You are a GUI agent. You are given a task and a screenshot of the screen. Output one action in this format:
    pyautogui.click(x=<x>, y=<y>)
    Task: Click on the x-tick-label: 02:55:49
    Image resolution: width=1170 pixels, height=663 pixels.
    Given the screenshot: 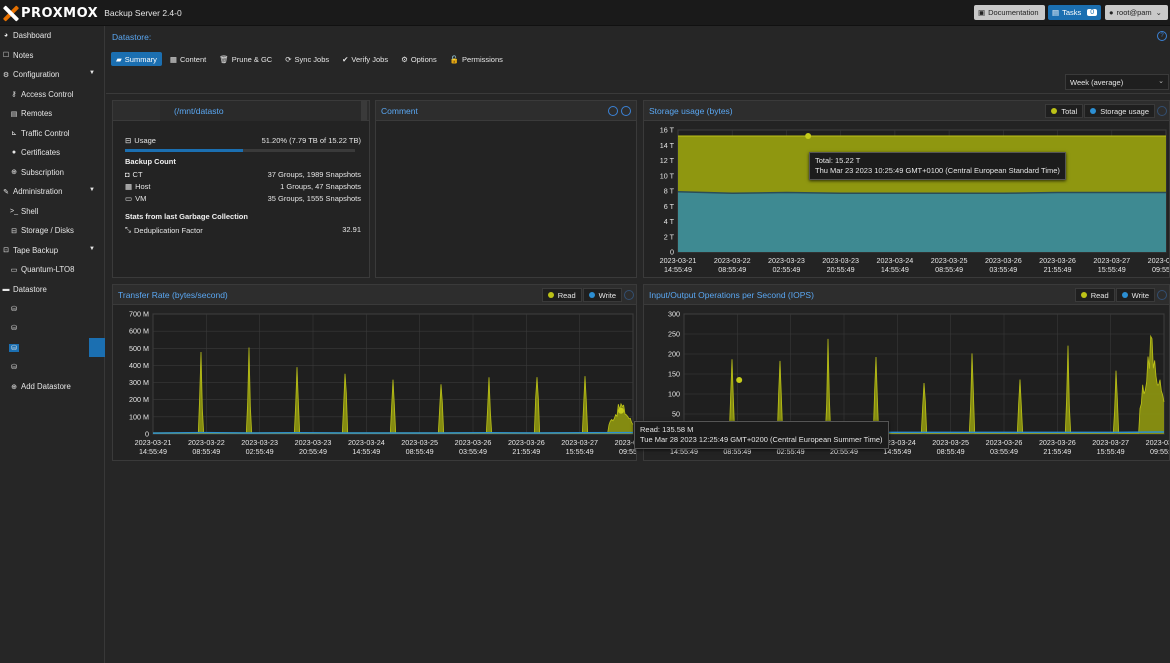 What is the action you would take?
    pyautogui.click(x=786, y=269)
    